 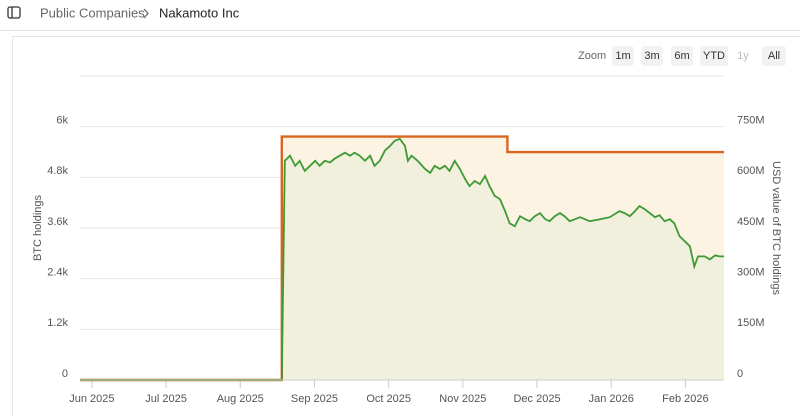 I want to click on zoom-button-label: All, so click(x=774, y=56).